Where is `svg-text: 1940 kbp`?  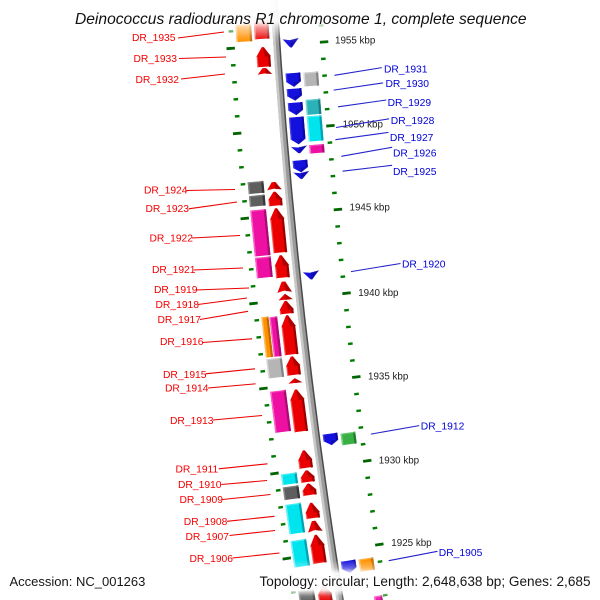 svg-text: 1940 kbp is located at coordinates (378, 293).